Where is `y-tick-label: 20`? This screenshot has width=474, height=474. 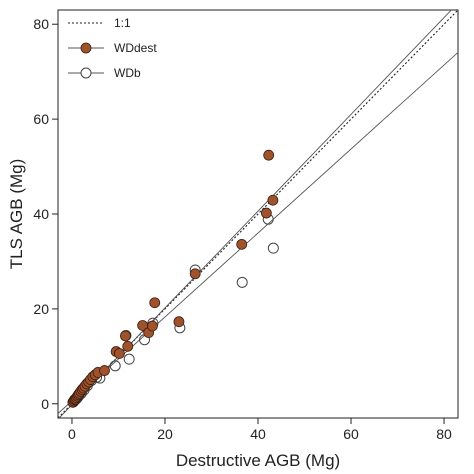 y-tick-label: 20 is located at coordinates (41, 309).